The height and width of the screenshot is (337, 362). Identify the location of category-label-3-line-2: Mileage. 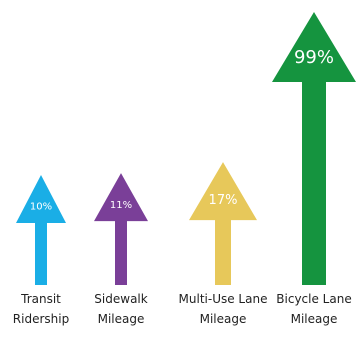
(223, 319).